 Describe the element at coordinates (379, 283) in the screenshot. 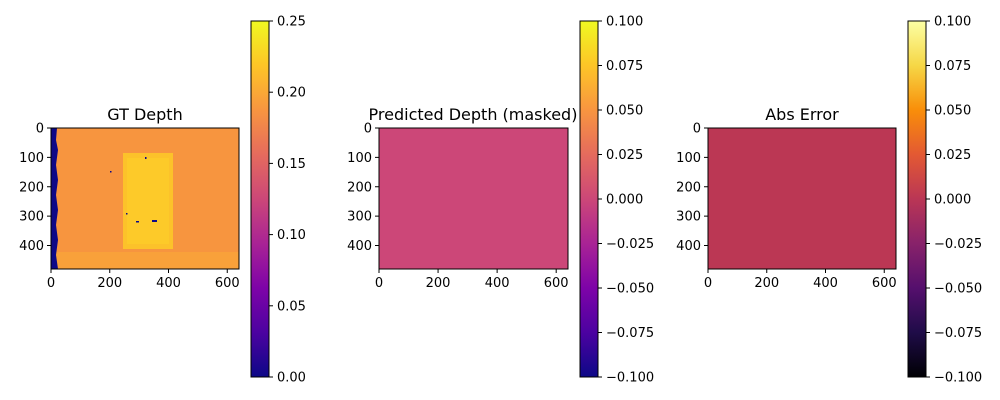

I see `predicted-depth-x-tick-label: 0` at that location.